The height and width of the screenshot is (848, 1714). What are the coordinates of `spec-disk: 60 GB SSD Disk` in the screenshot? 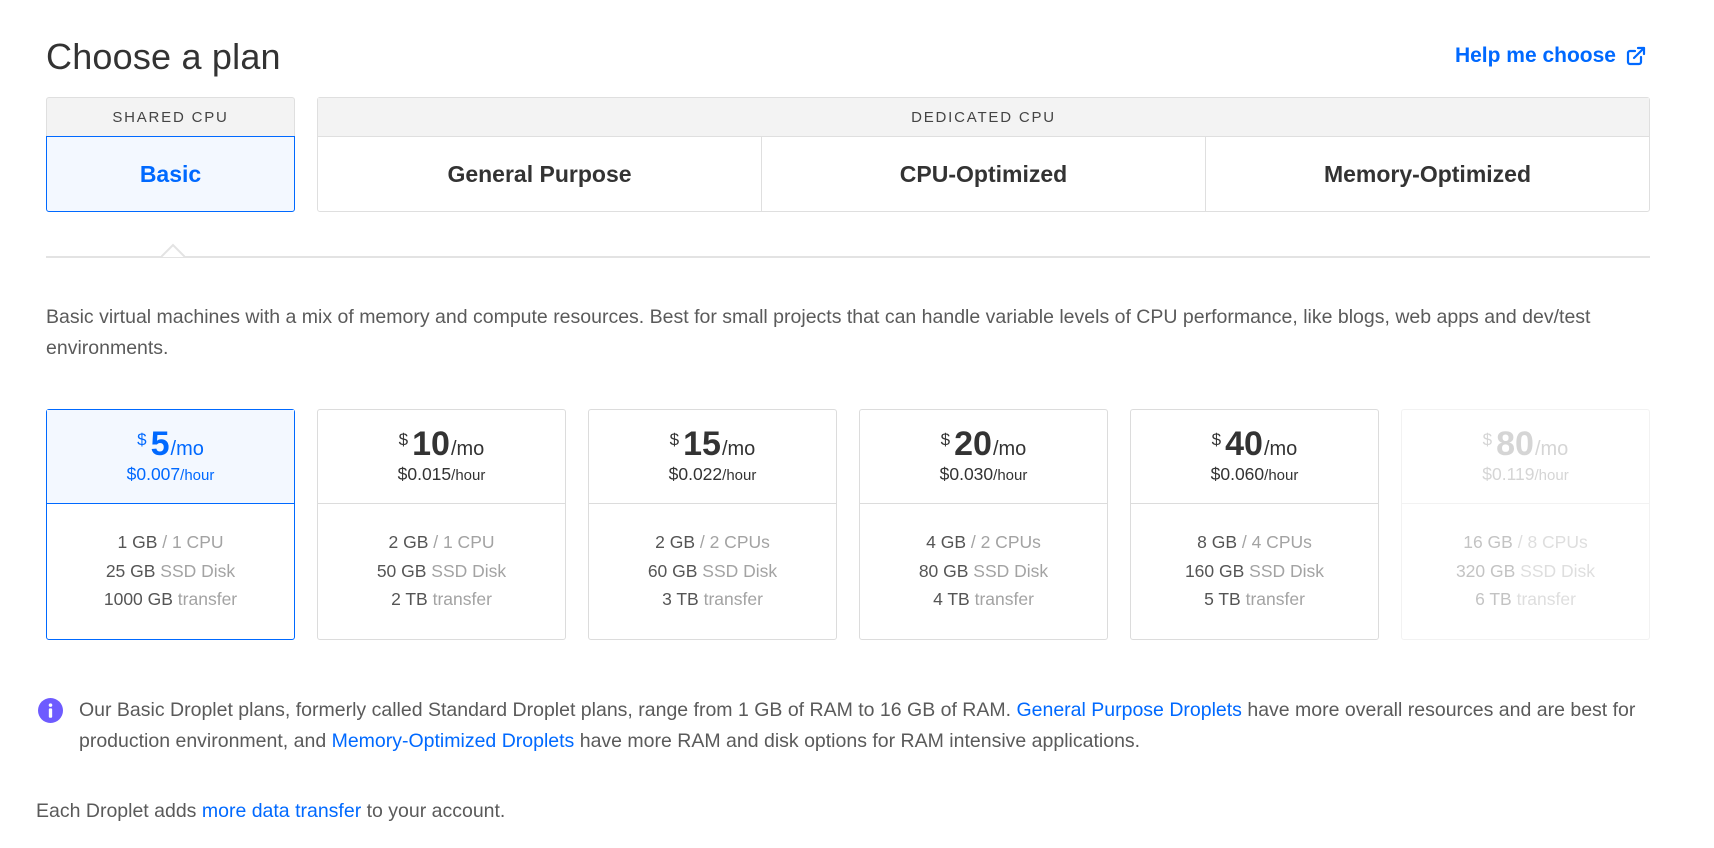 It's located at (712, 571).